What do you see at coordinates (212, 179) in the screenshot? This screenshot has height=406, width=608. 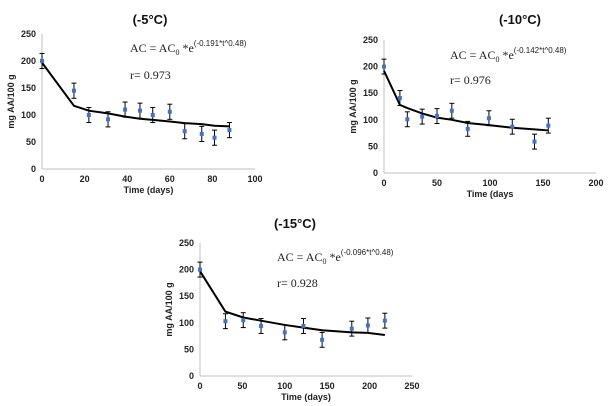 I see `x-tick-label: 80` at bounding box center [212, 179].